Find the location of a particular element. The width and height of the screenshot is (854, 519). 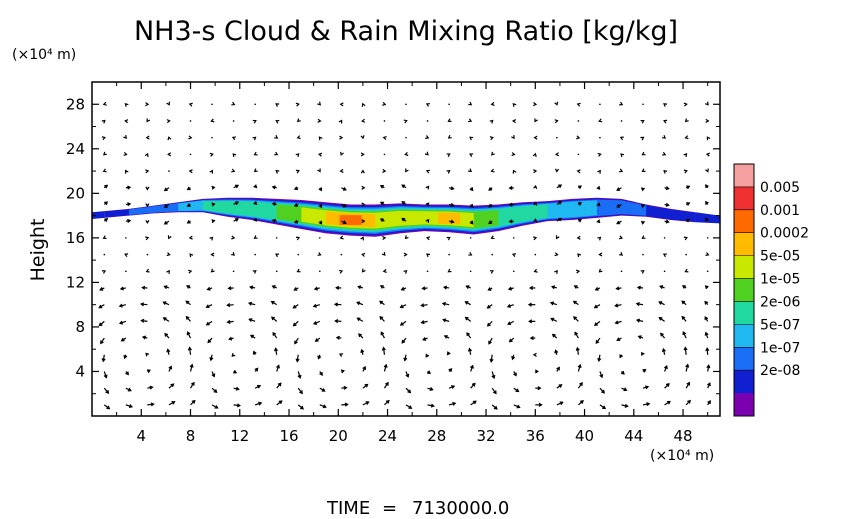

x-tick-label: 36 is located at coordinates (535, 436).